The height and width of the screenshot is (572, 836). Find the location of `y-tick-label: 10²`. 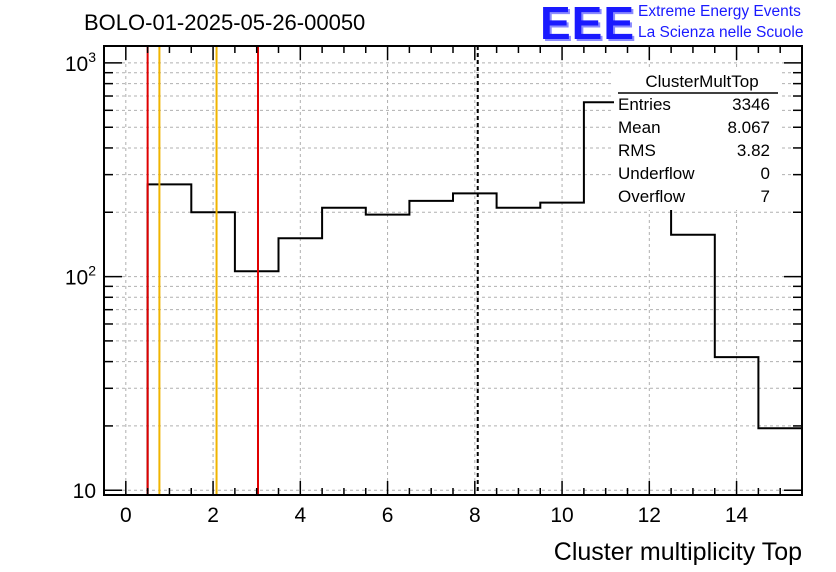

y-tick-label: 10² is located at coordinates (80, 276).